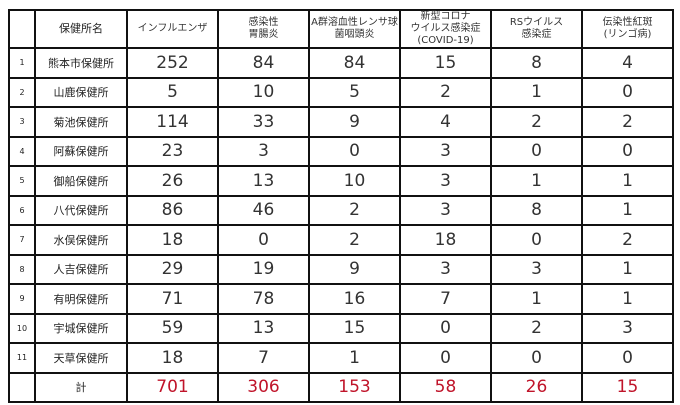  I want to click on header-disease: インフルエンザ, so click(172, 29).